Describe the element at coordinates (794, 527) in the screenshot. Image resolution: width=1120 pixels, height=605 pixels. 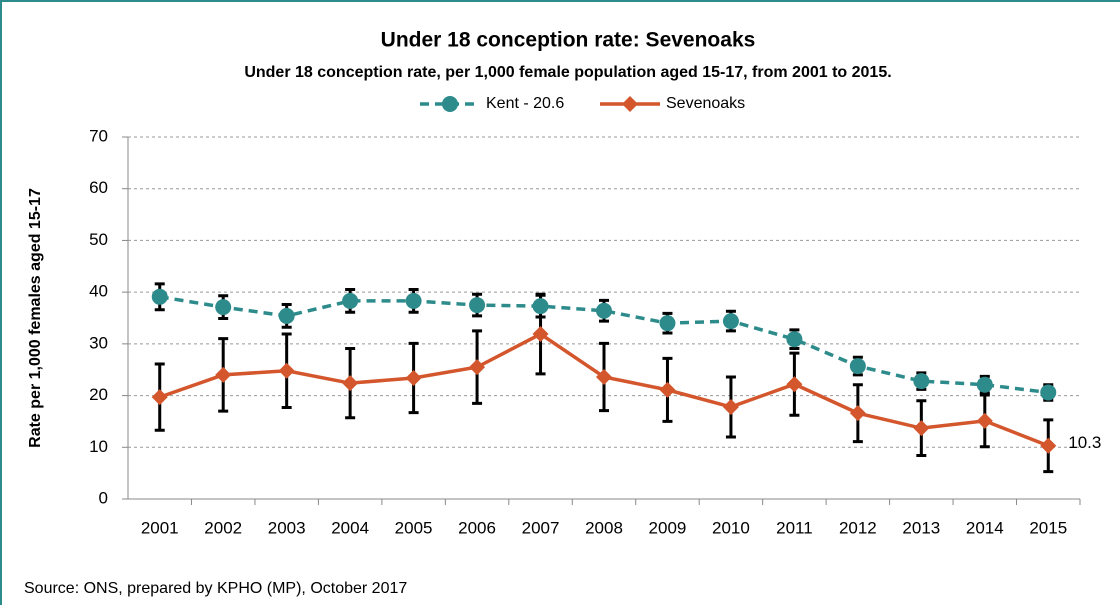
I see `x-tick-label: 2011` at that location.